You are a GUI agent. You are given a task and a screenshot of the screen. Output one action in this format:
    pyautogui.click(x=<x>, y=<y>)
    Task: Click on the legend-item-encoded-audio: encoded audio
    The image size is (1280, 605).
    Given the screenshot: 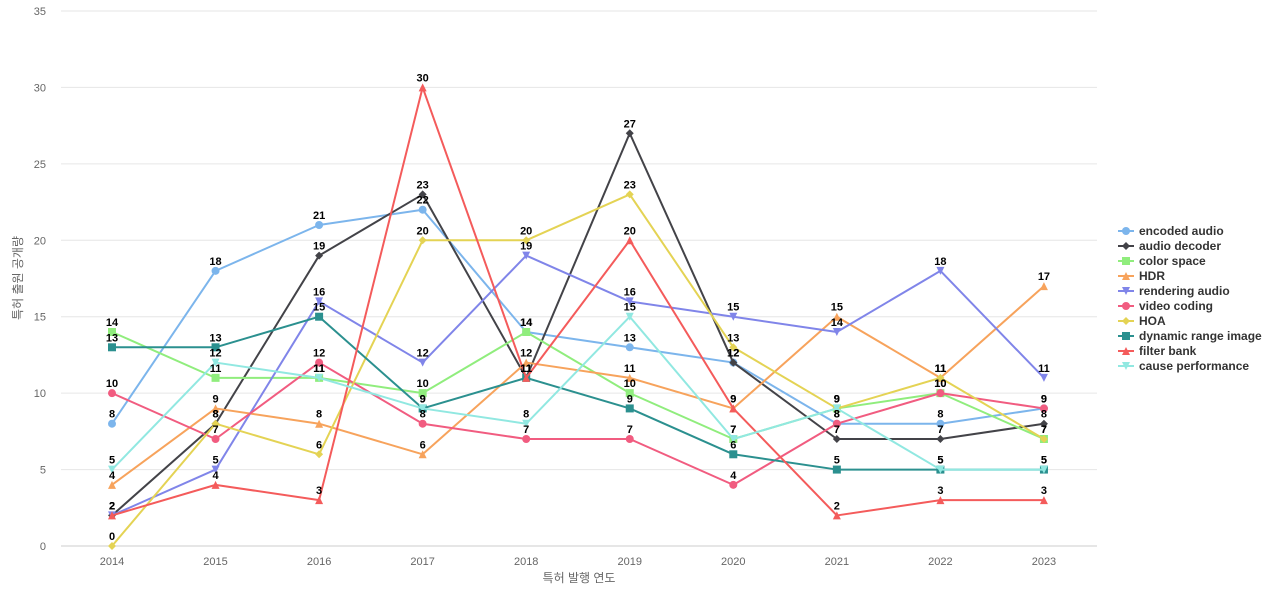 What is the action you would take?
    pyautogui.click(x=1171, y=231)
    